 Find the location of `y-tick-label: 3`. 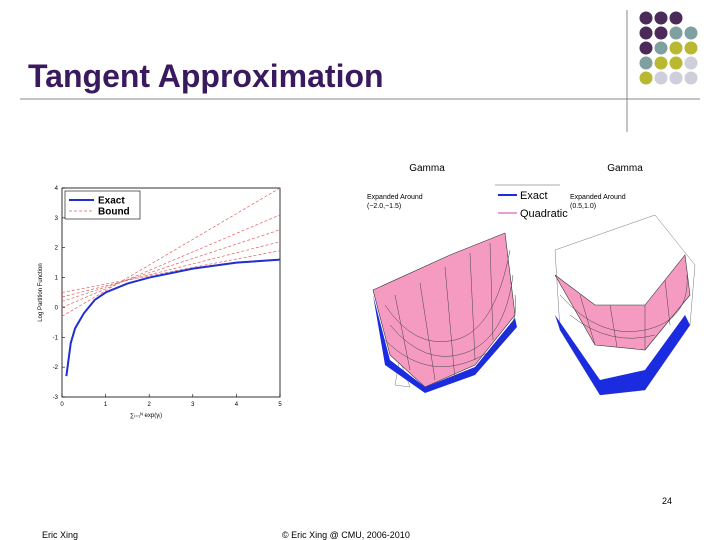

y-tick-label: 3 is located at coordinates (57, 219).